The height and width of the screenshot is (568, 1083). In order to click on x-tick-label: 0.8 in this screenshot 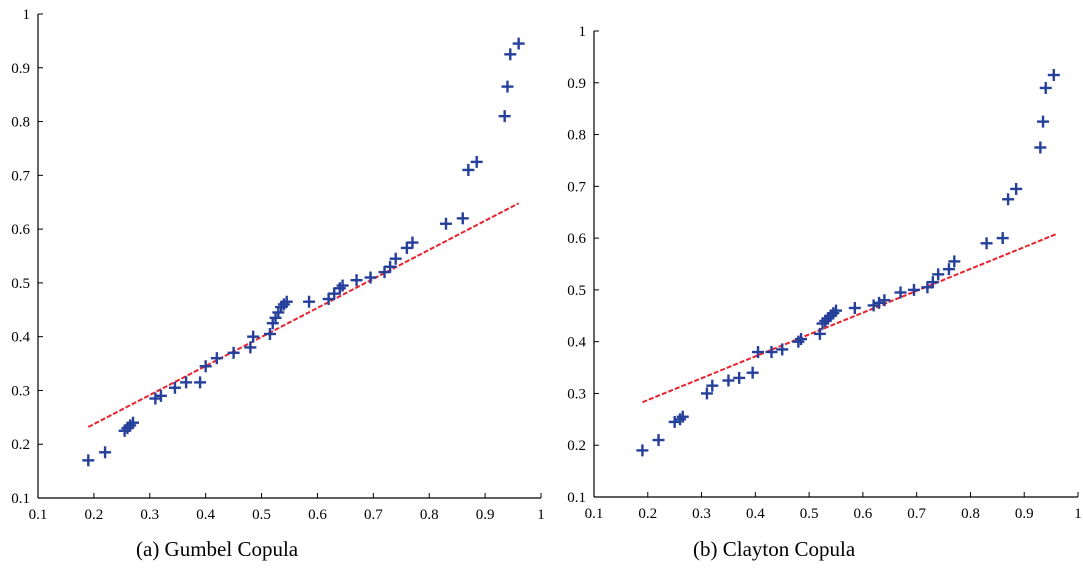, I will do `click(970, 514)`.